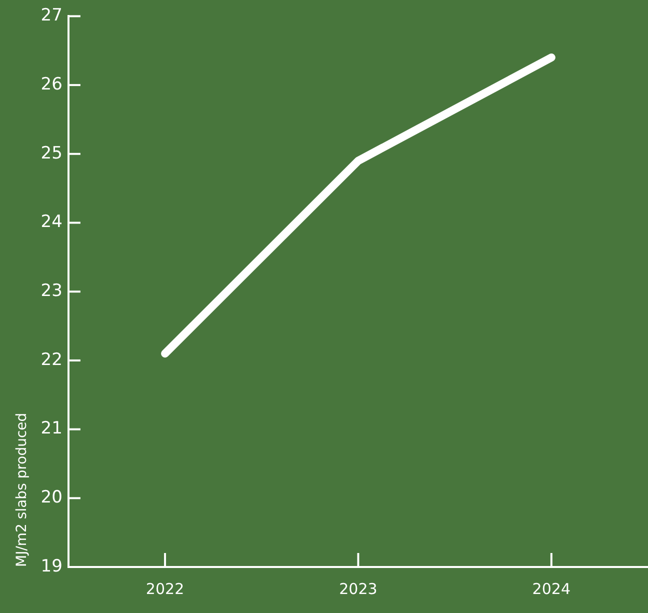 Image resolution: width=648 pixels, height=613 pixels. Describe the element at coordinates (51, 566) in the screenshot. I see `y-tick-label: 19` at that location.